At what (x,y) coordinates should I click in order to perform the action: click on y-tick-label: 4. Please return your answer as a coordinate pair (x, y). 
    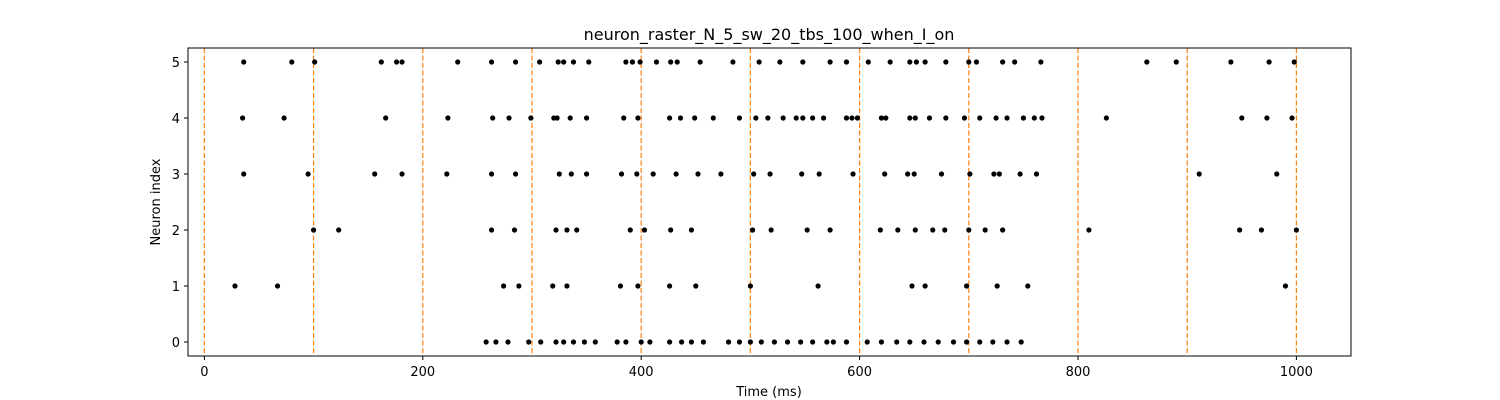
    Looking at the image, I should click on (176, 119).